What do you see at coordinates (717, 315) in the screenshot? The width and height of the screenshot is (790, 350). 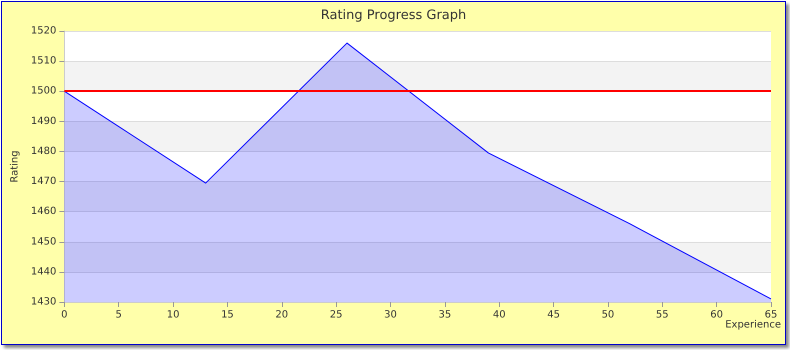 I see `x-tick-label: 60` at bounding box center [717, 315].